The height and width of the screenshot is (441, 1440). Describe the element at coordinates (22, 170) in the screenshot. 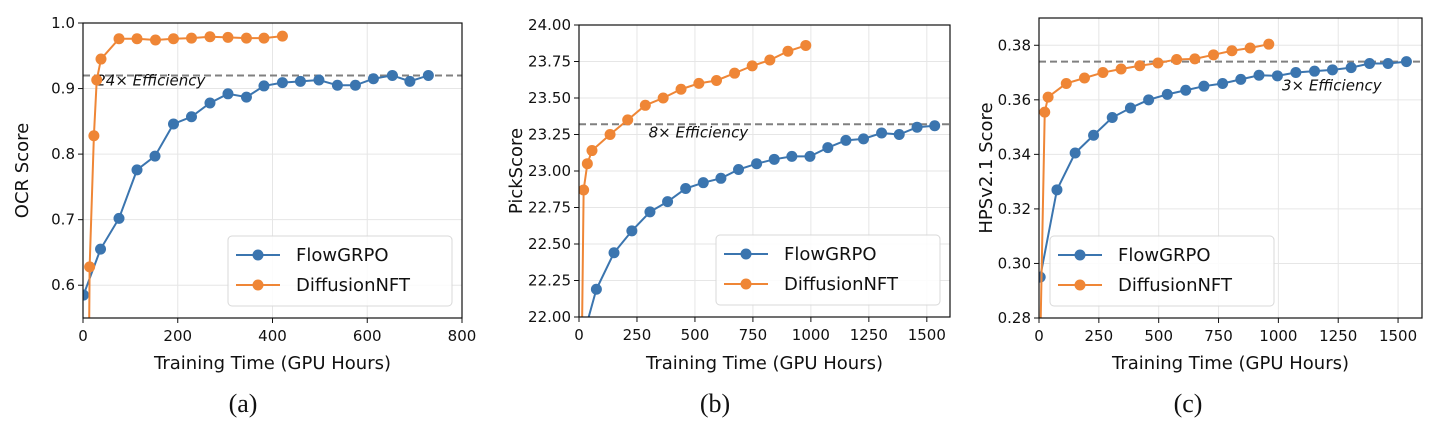

I see `y-axis-label: OCR Score` at that location.